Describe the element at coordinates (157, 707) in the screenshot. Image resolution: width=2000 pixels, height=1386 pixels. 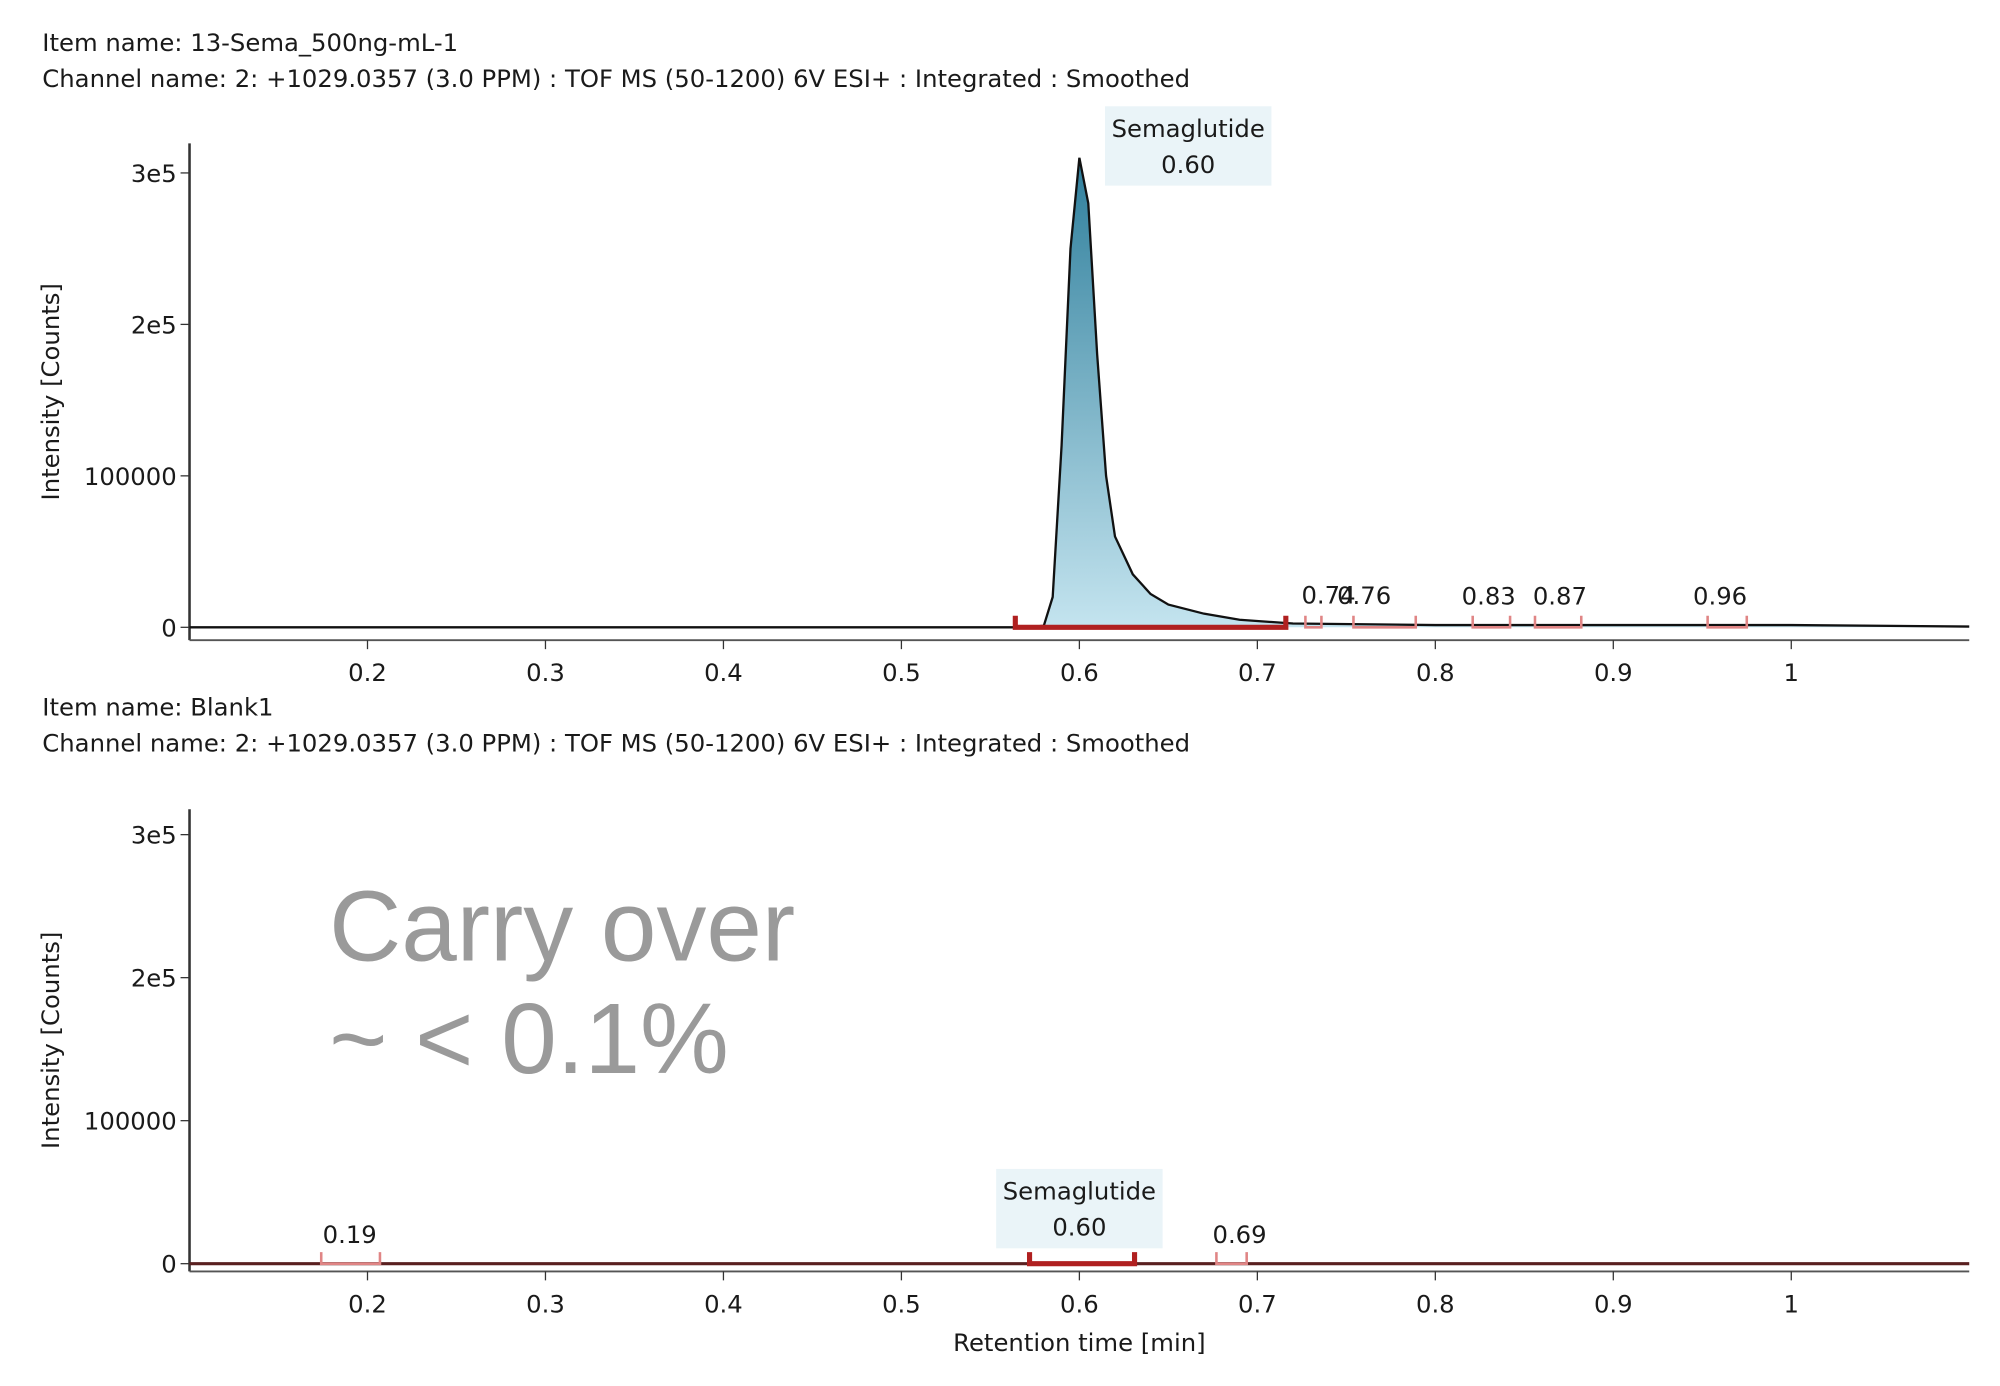
I see `item-name: Item name: Blank1` at that location.